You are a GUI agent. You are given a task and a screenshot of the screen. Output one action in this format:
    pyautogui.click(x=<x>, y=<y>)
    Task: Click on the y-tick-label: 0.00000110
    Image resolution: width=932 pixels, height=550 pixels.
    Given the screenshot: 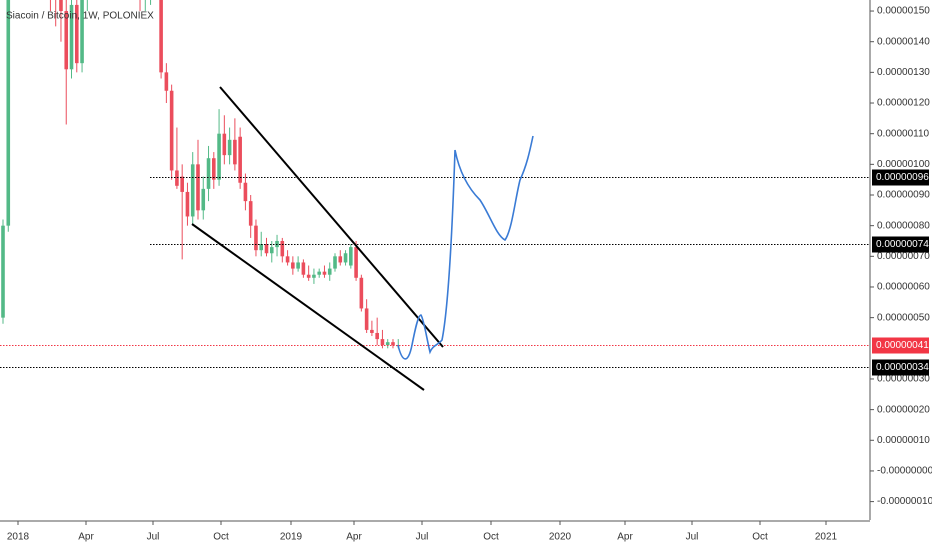 What is the action you would take?
    pyautogui.click(x=903, y=133)
    